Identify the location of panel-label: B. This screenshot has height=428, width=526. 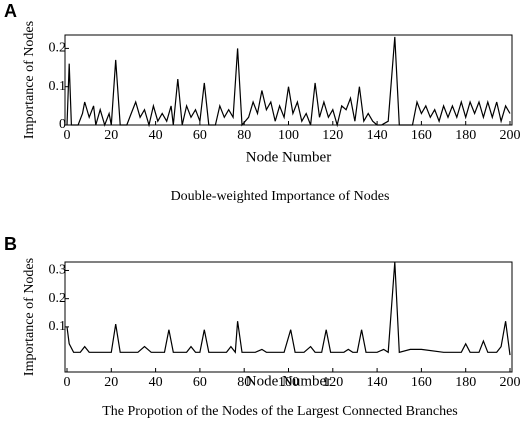
(10, 244).